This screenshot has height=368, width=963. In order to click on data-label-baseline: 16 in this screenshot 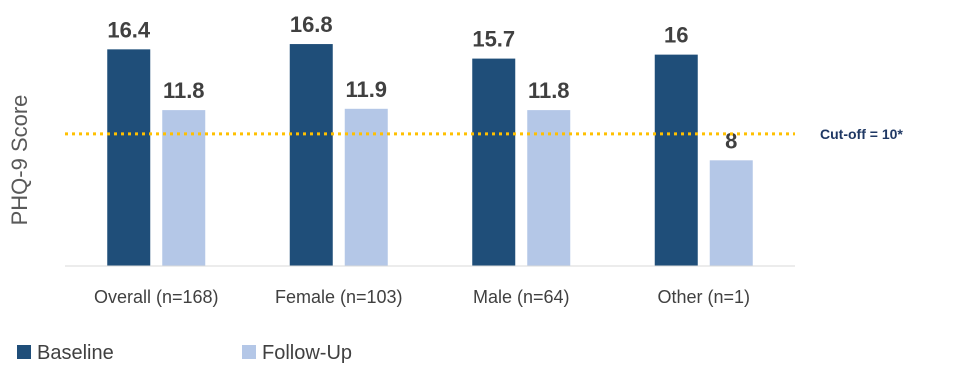, I will do `click(676, 35)`.